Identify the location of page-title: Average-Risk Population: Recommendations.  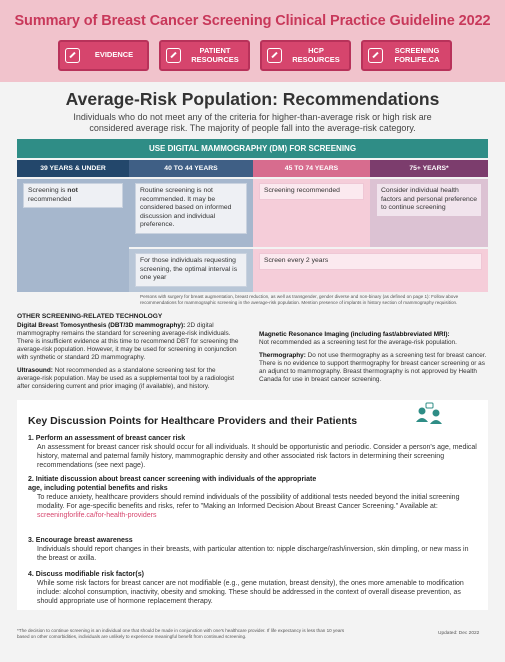
(252, 99).